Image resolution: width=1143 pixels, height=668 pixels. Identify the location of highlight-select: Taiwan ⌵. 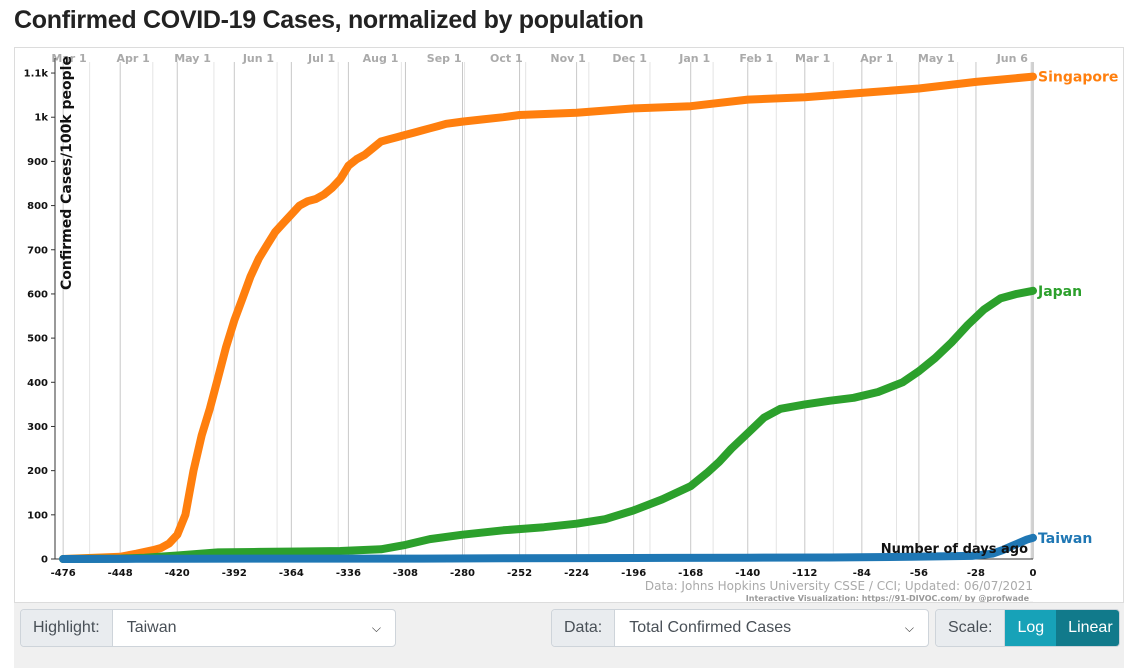
(254, 628).